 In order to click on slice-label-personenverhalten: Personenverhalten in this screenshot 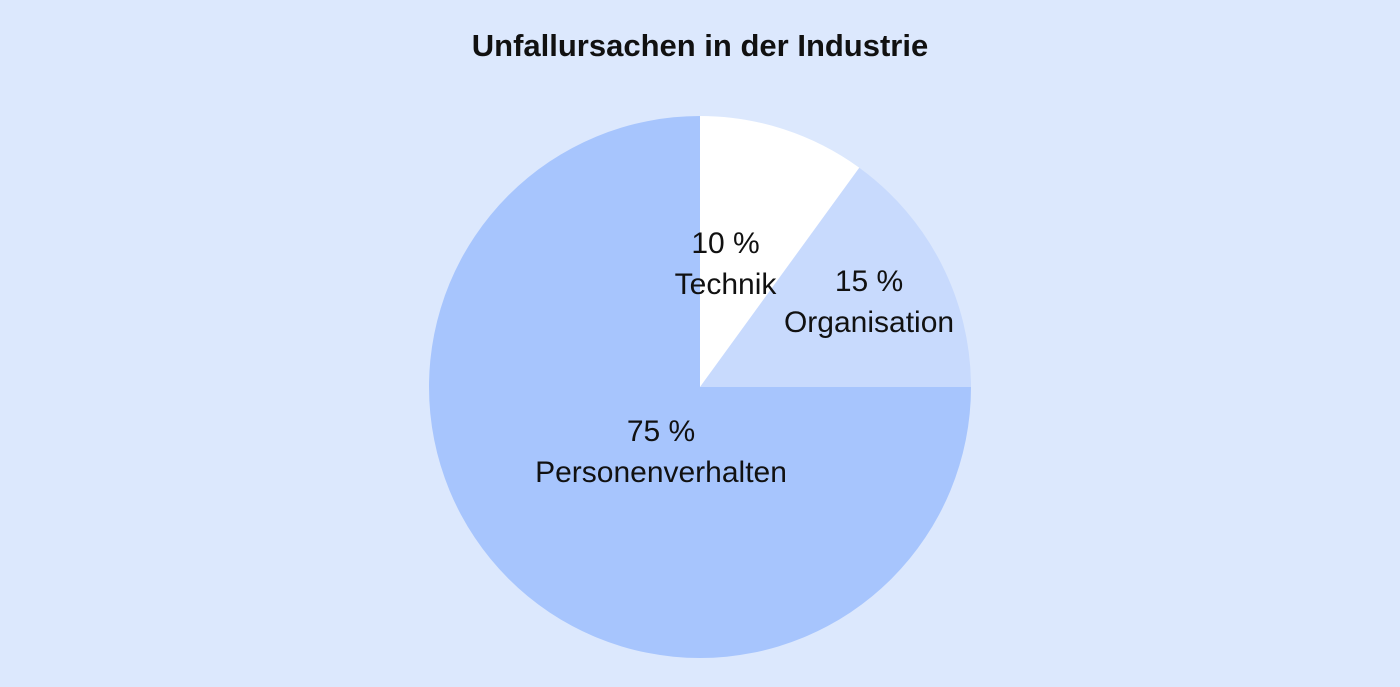, I will do `click(661, 472)`.